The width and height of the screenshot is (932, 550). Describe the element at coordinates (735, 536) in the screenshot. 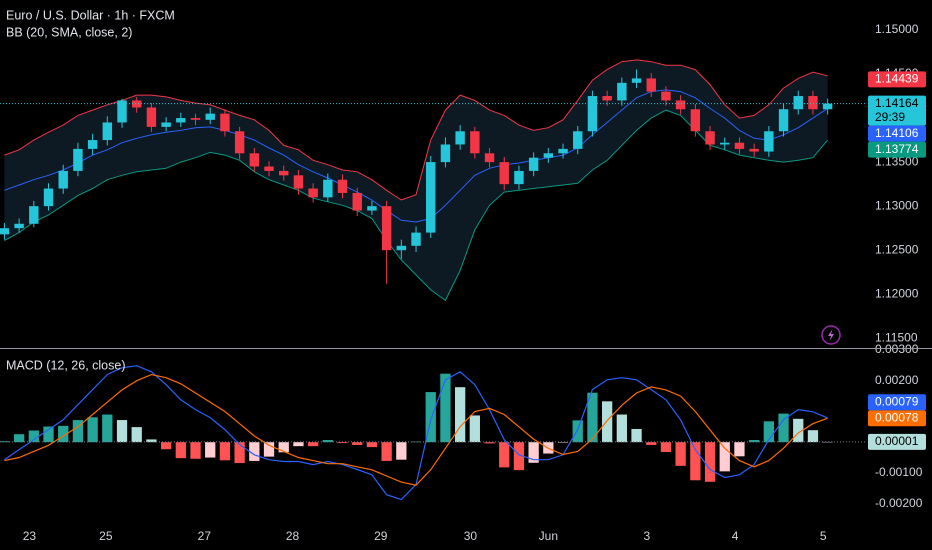

I see `x-tick-label: 4` at that location.